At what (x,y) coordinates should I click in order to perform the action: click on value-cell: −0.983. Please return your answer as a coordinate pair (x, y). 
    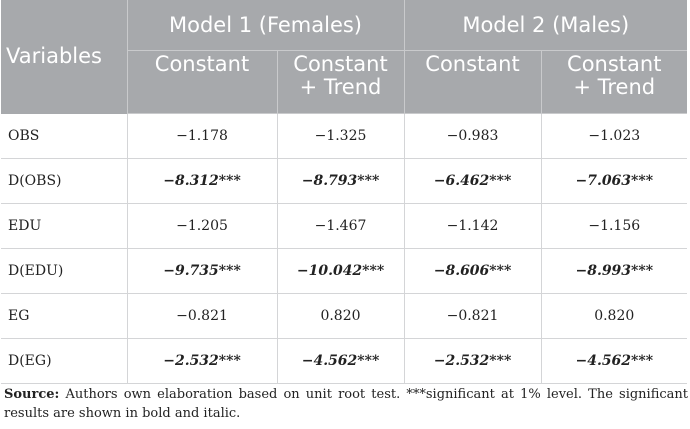
    Looking at the image, I should click on (473, 136).